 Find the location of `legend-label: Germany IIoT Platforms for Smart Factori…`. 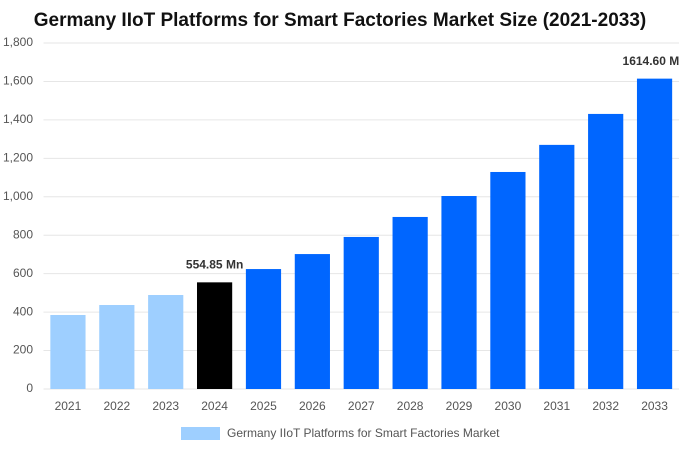

legend-label: Germany IIoT Platforms for Smart Factori… is located at coordinates (363, 433).